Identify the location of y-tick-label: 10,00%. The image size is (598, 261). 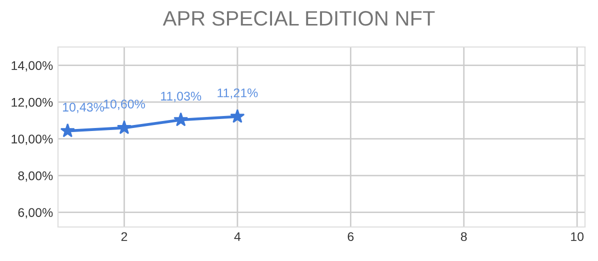
(32, 139).